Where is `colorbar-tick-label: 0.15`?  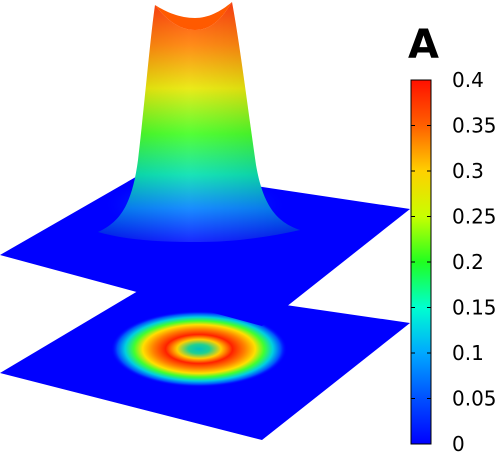 colorbar-tick-label: 0.15 is located at coordinates (474, 308).